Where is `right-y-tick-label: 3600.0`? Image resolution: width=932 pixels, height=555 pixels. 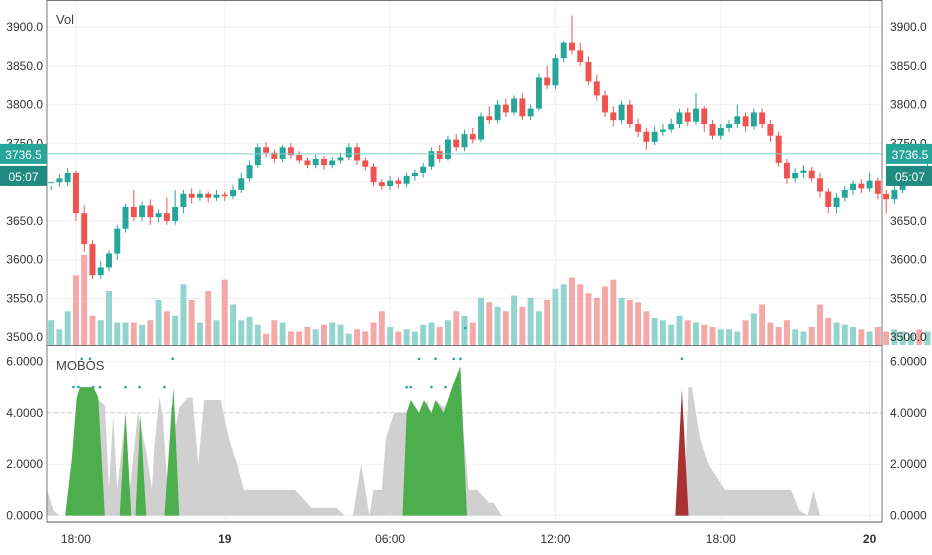 right-y-tick-label: 3600.0 is located at coordinates (908, 260).